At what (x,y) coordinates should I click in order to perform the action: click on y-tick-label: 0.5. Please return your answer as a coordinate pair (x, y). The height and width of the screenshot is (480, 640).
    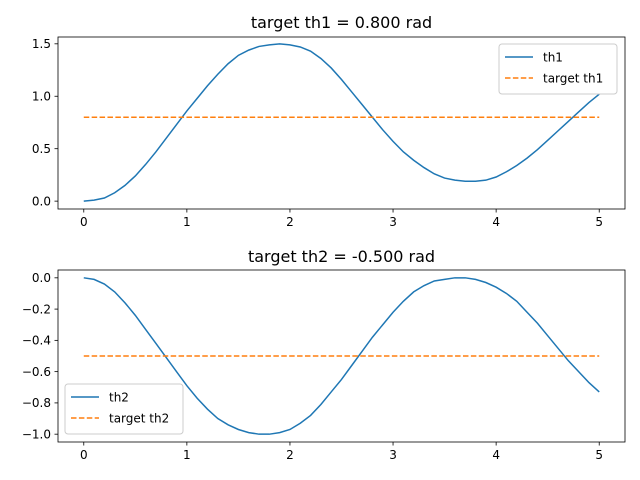
    Looking at the image, I should click on (41, 149).